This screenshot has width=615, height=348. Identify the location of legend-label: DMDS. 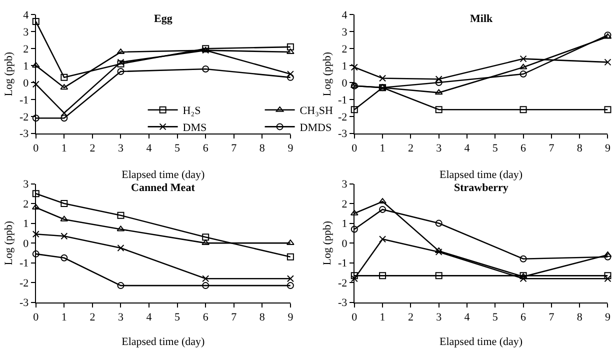
(316, 128).